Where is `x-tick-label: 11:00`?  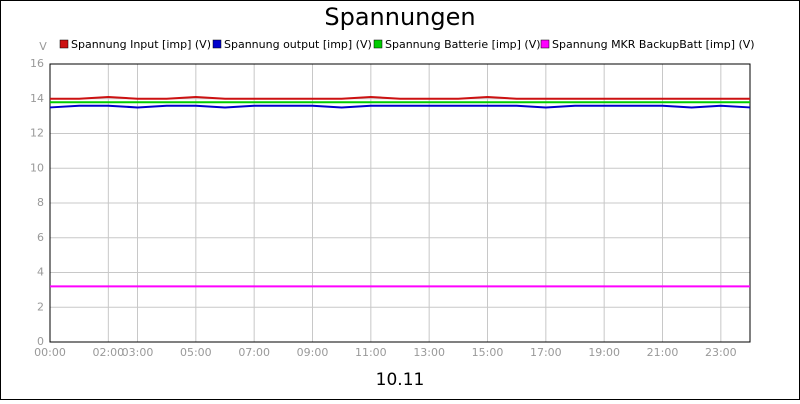 x-tick-label: 11:00 is located at coordinates (371, 352).